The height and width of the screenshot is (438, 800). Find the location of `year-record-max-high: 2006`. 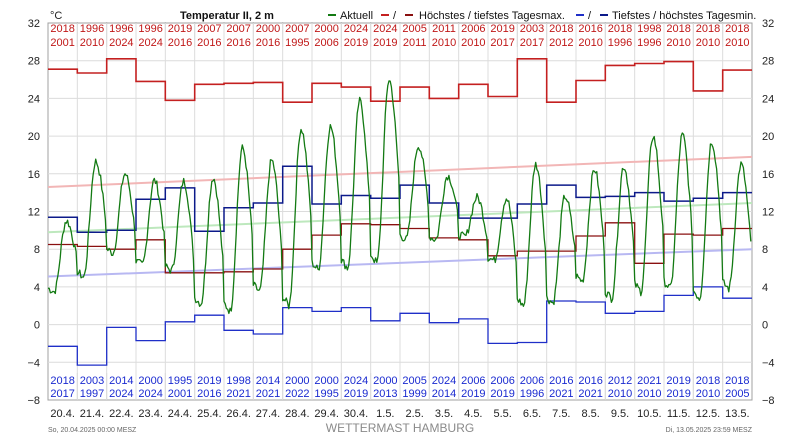

year-record-max-high: 2006 is located at coordinates (473, 29).